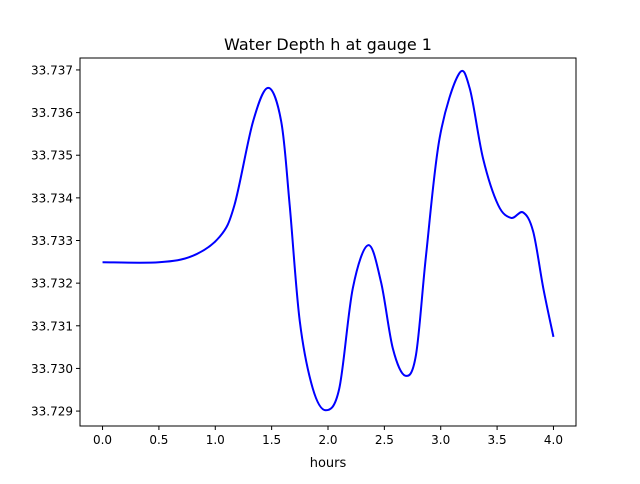  Describe the element at coordinates (52, 156) in the screenshot. I see `y-tick-label: 33.735` at that location.